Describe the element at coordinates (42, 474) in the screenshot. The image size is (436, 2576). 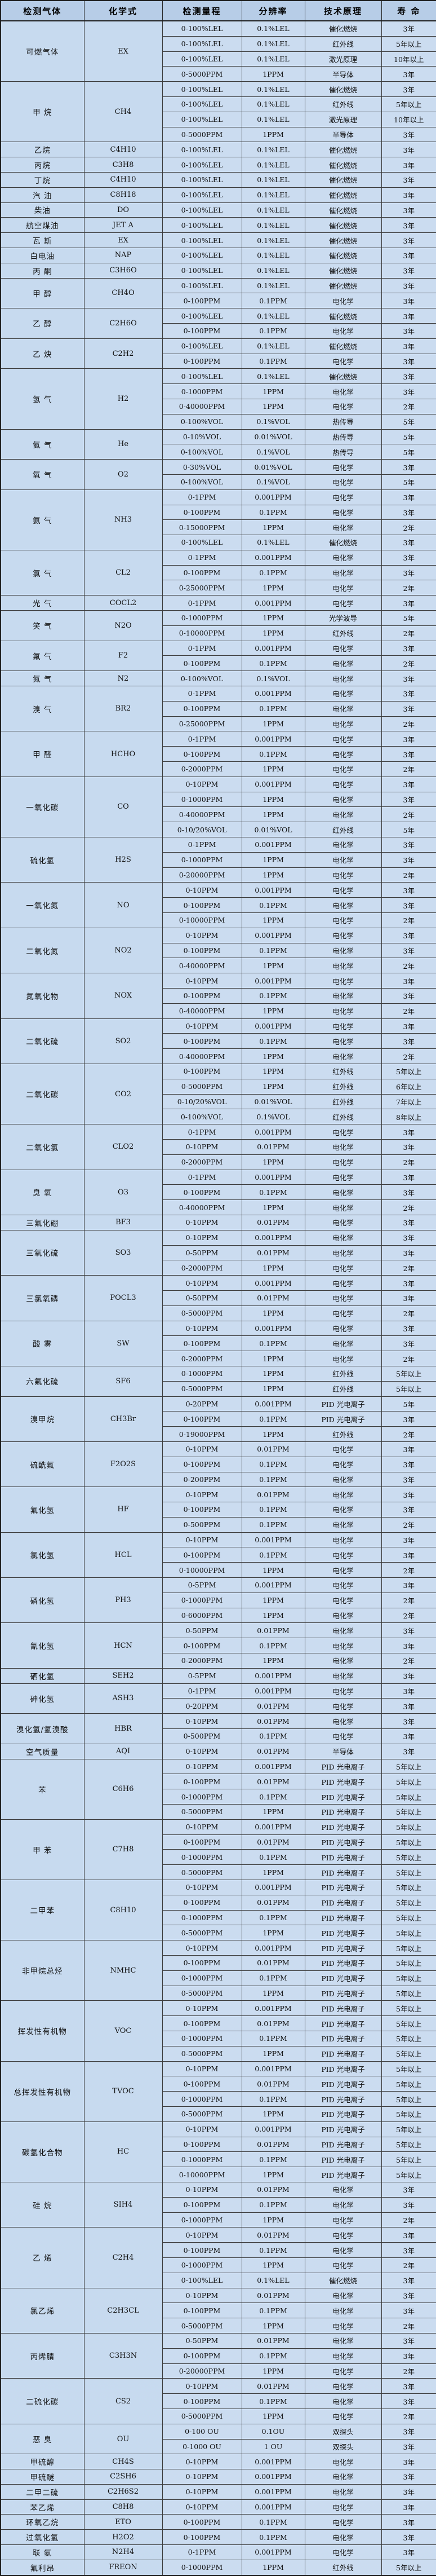
I see `gas-name-cell: 氧 气` at that location.